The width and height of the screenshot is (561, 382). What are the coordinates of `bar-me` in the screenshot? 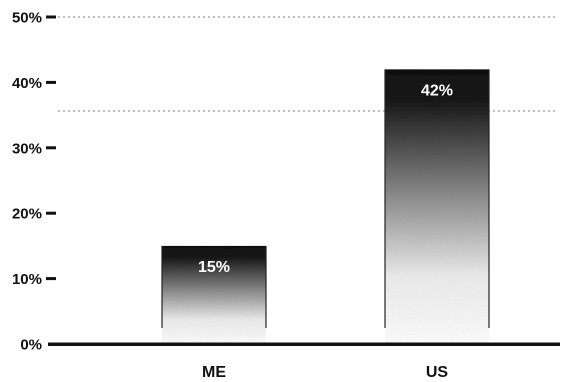 It's located at (214, 294).